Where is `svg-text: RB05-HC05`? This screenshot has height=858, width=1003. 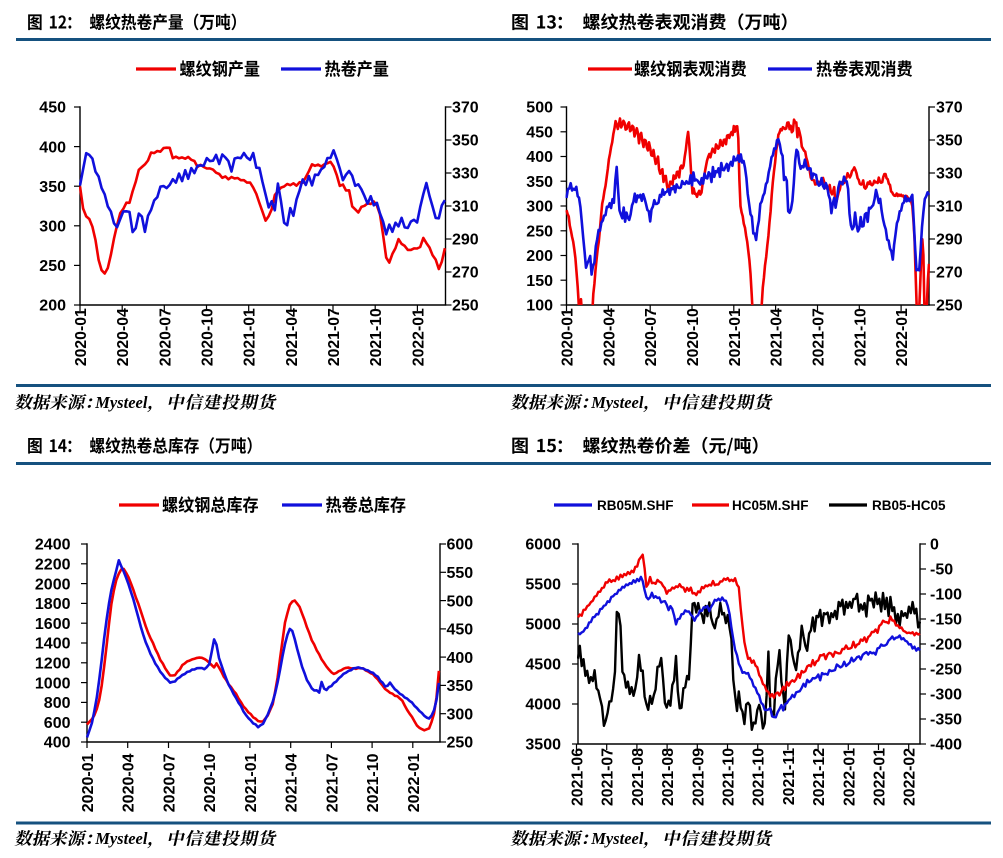
svg-text: RB05-HC05 is located at coordinates (909, 505).